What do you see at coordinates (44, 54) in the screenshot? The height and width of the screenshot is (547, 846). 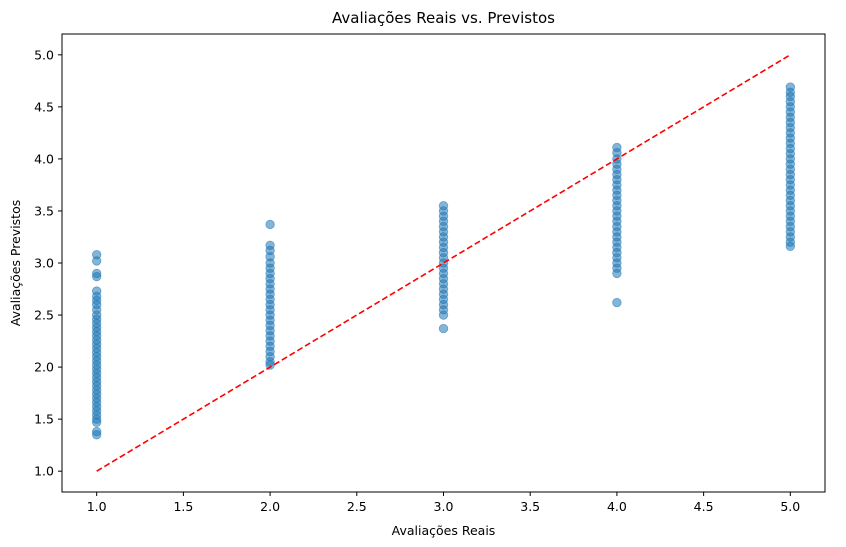 I see `y-tick-label: 5.0` at bounding box center [44, 54].